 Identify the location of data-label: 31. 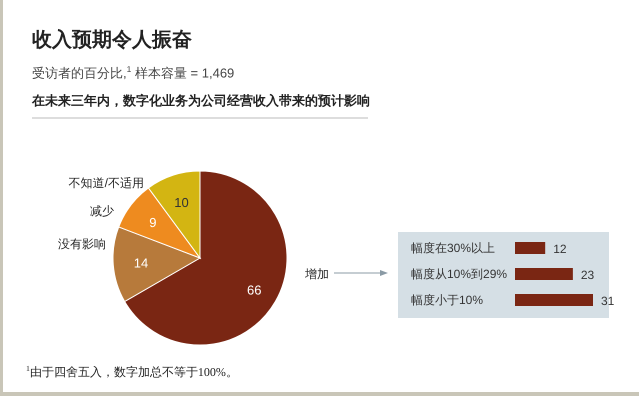
(608, 301).